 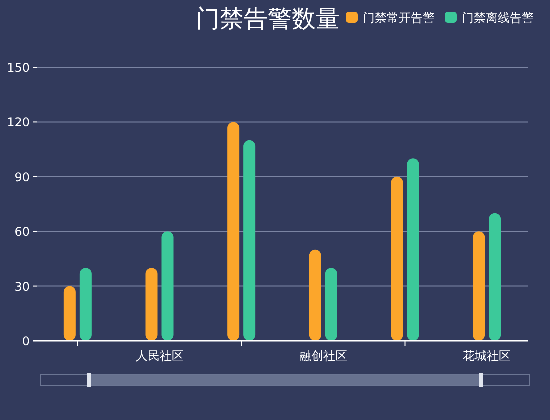 I want to click on title: 门禁告警数量, so click(x=268, y=19).